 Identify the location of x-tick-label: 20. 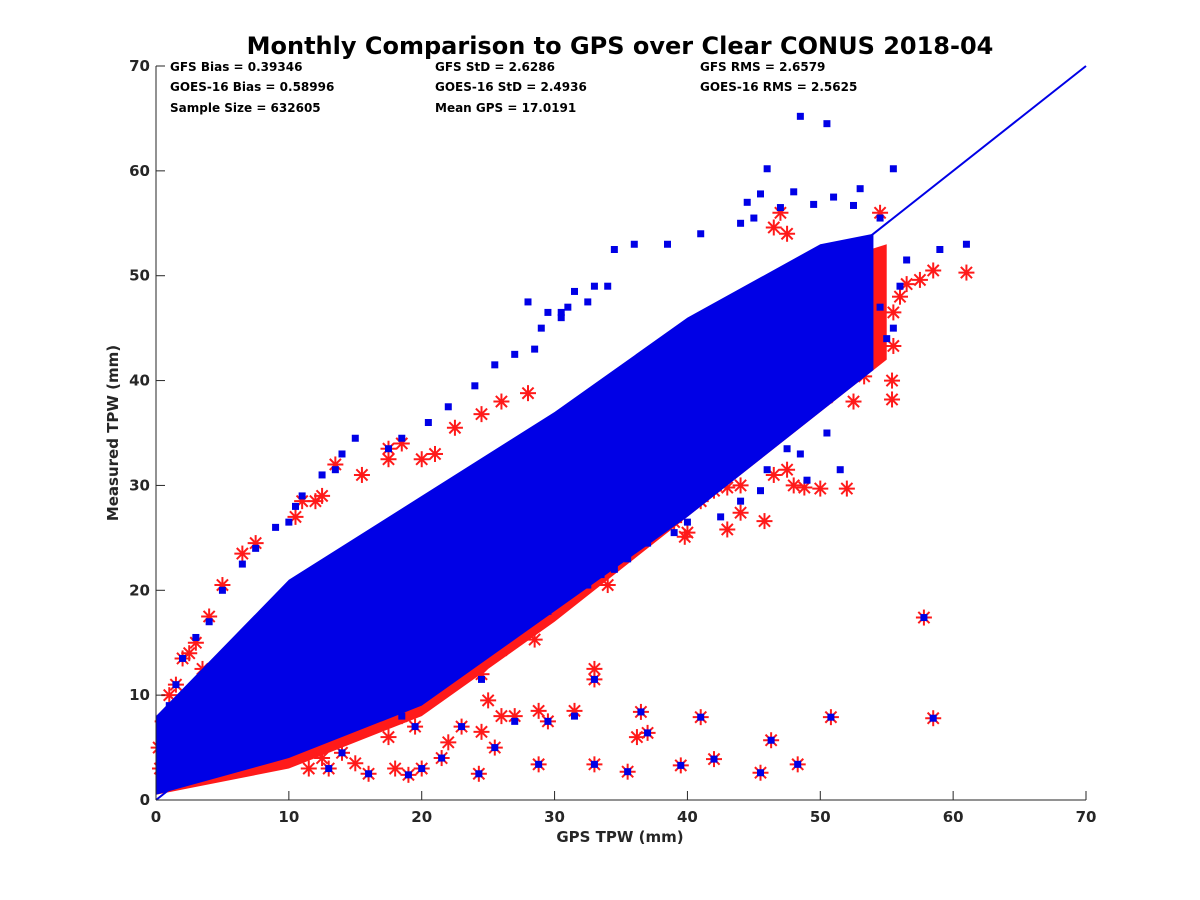
(421, 817).